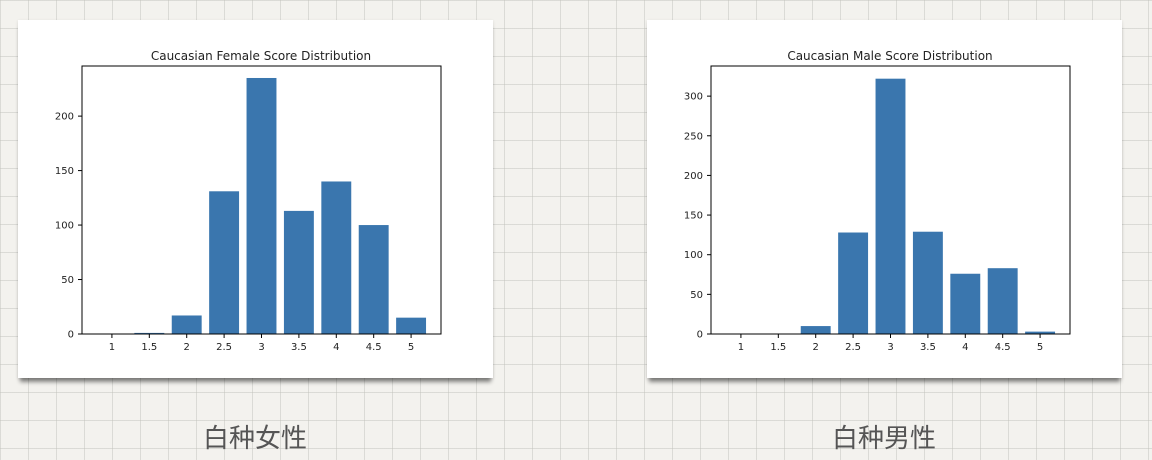  What do you see at coordinates (261, 56) in the screenshot?
I see `chart-title: Caucasian Female Score Distribution` at bounding box center [261, 56].